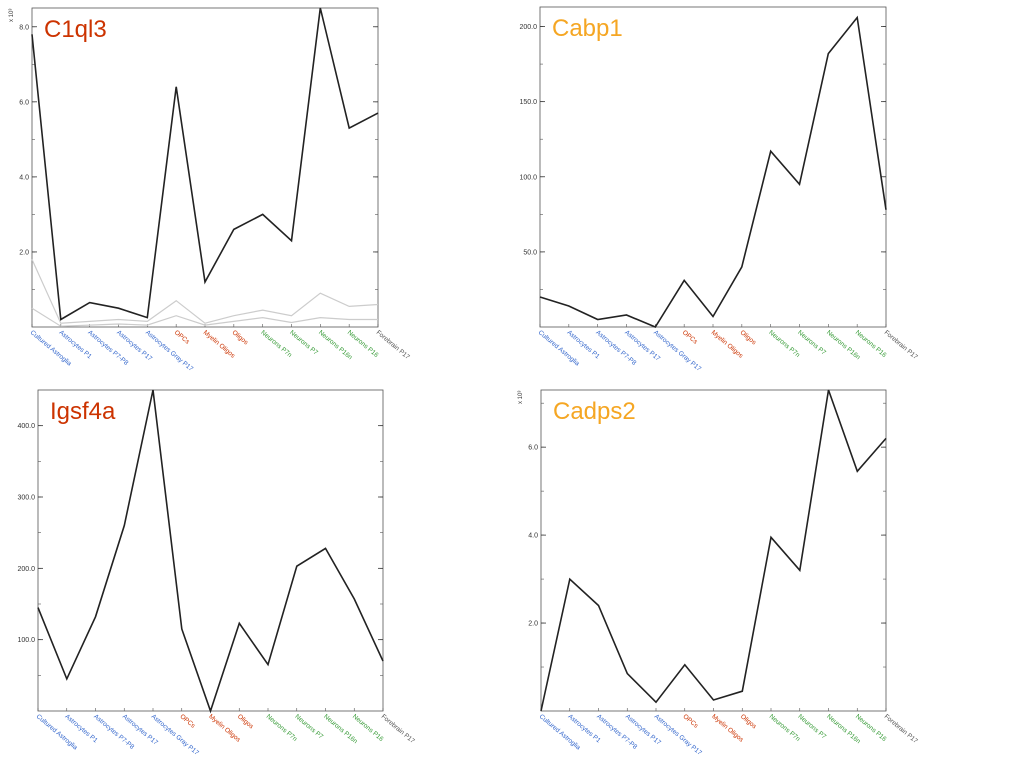 The height and width of the screenshot is (768, 1024). I want to click on y-tick-label: 400.0, so click(26, 426).